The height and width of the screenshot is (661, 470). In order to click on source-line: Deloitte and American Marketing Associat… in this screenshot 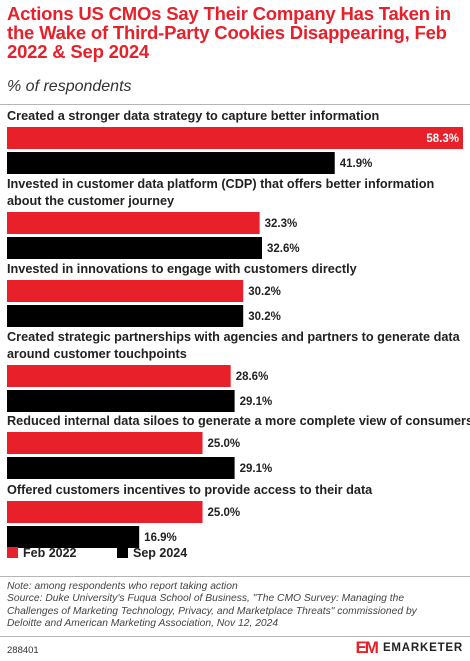, I will do `click(236, 624)`.